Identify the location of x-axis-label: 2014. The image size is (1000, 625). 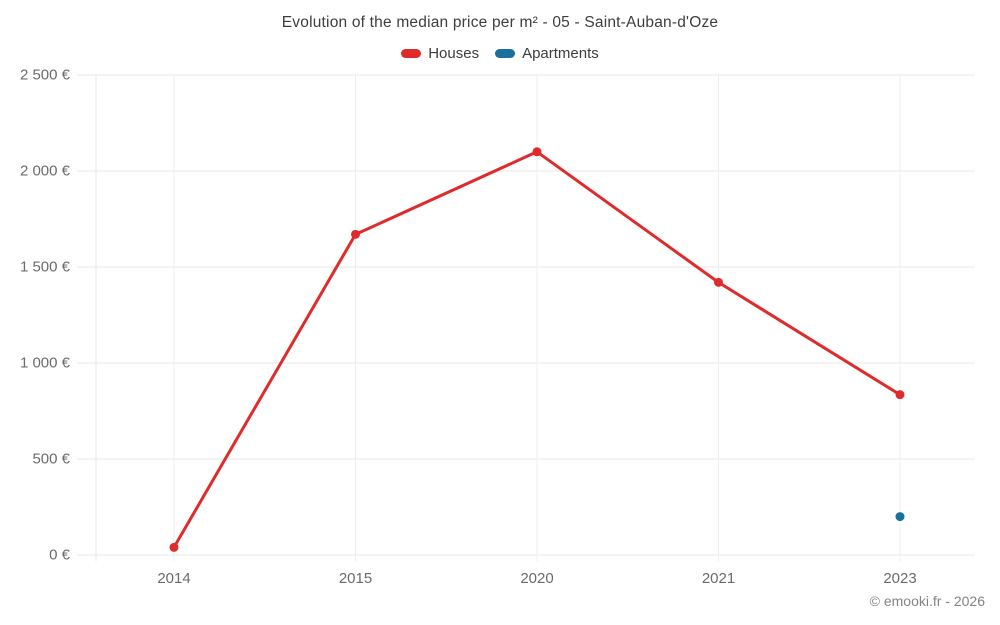
(173, 578).